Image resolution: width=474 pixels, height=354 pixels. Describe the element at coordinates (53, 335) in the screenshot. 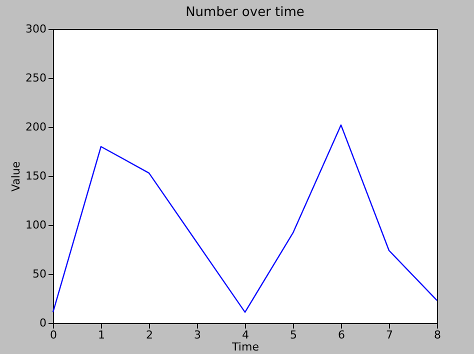

I see `x-tick-label: 0` at that location.